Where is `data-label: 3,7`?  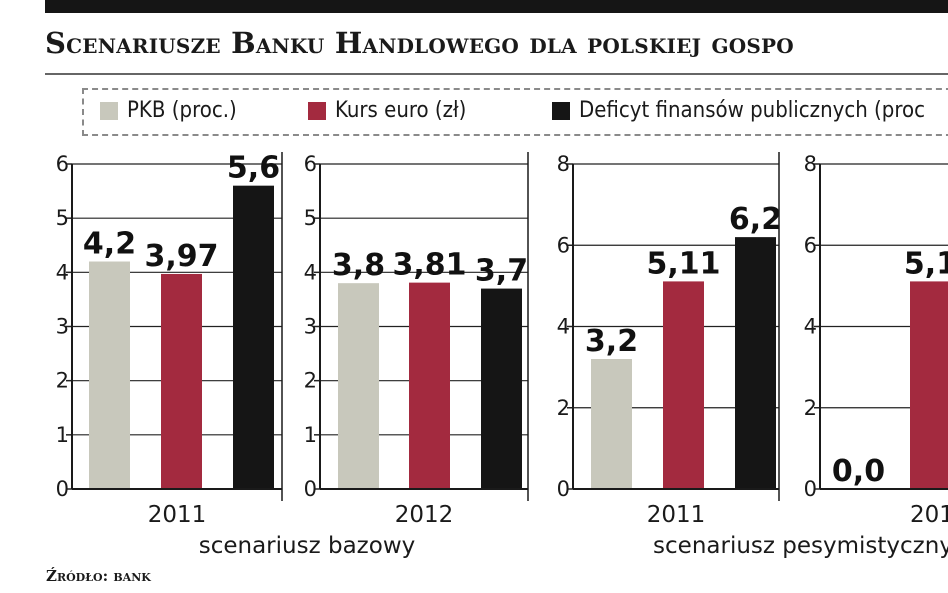 data-label: 3,7 is located at coordinates (501, 271).